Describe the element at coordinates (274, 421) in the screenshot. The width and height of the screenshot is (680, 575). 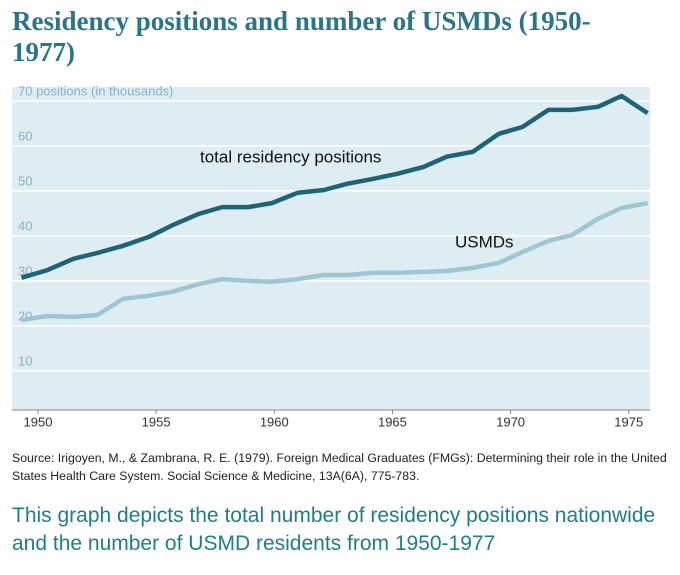
I see `x-tick-label: 1960` at that location.